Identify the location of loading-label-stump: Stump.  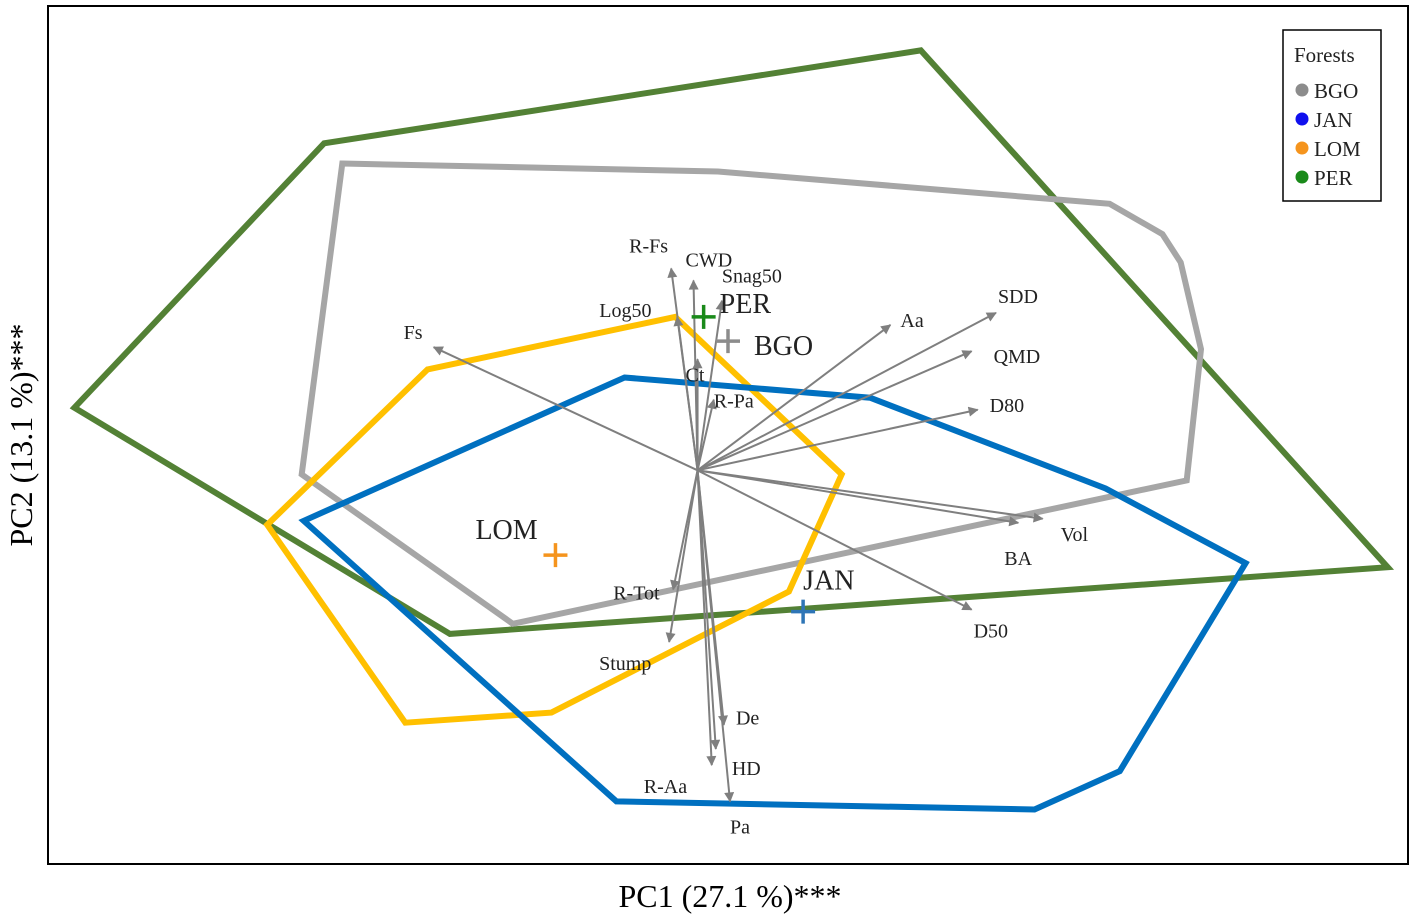
(625, 664).